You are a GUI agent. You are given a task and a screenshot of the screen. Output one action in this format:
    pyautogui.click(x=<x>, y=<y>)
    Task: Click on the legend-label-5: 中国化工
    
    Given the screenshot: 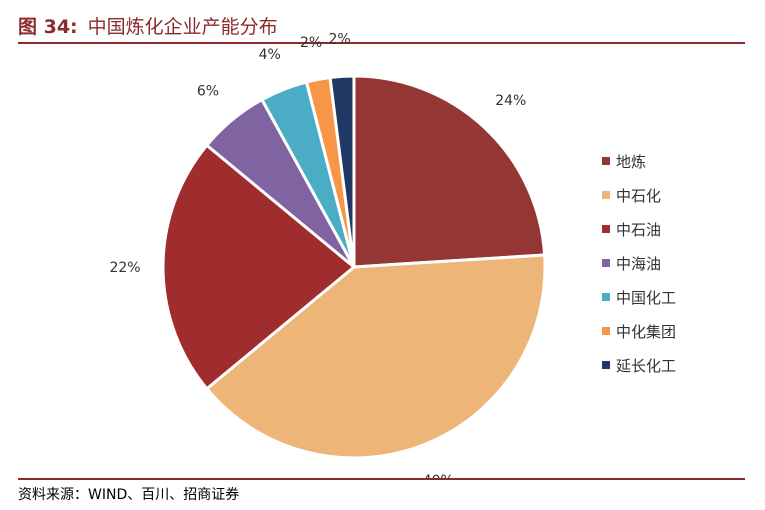 What is the action you would take?
    pyautogui.click(x=646, y=298)
    